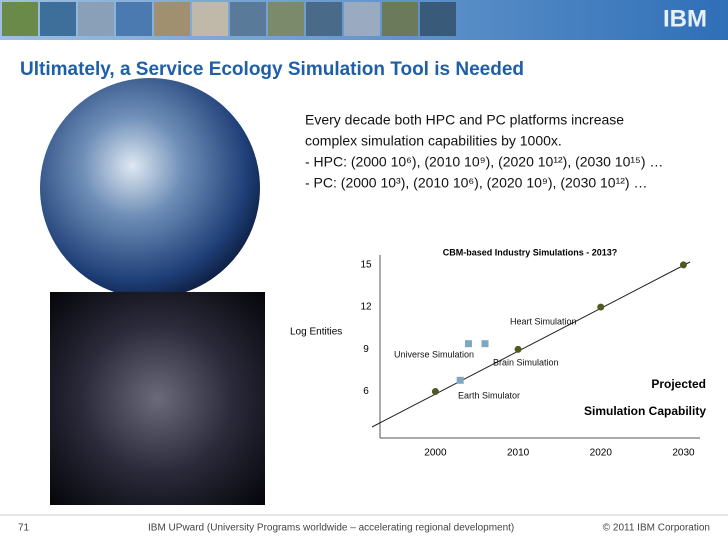  What do you see at coordinates (316, 332) in the screenshot?
I see `y-axis-label: Log Entities` at bounding box center [316, 332].